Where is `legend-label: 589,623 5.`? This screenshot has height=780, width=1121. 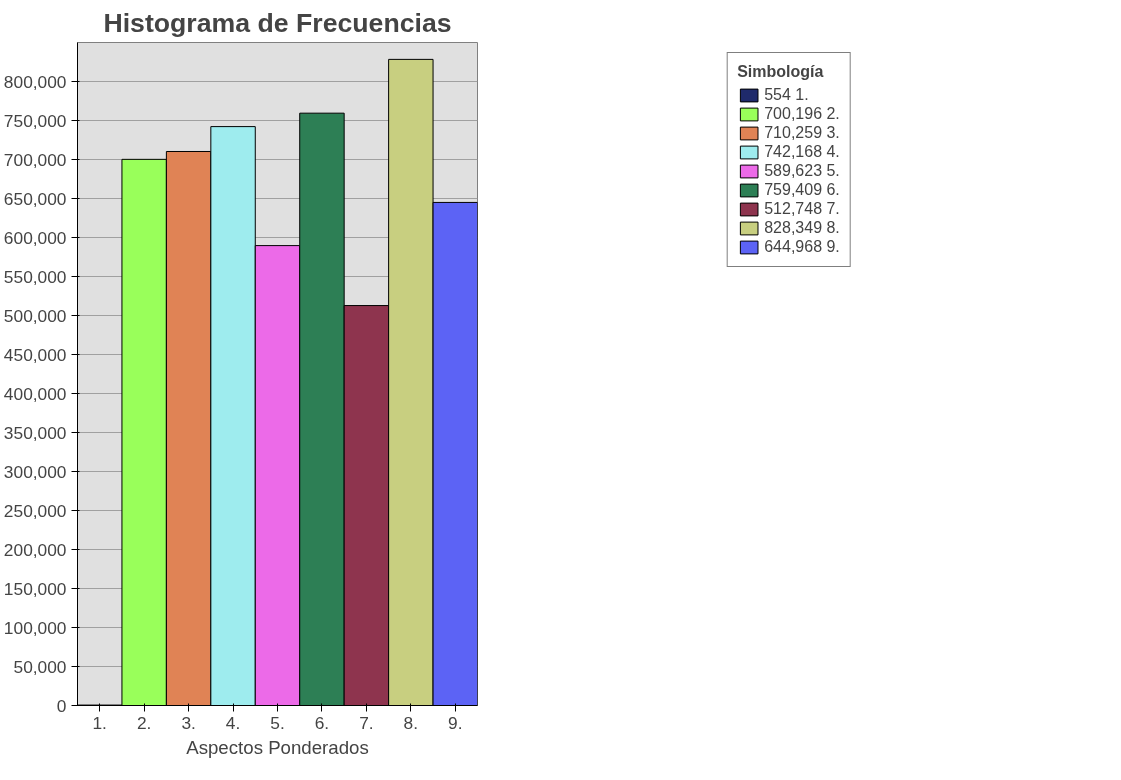 legend-label: 589,623 5. is located at coordinates (802, 171).